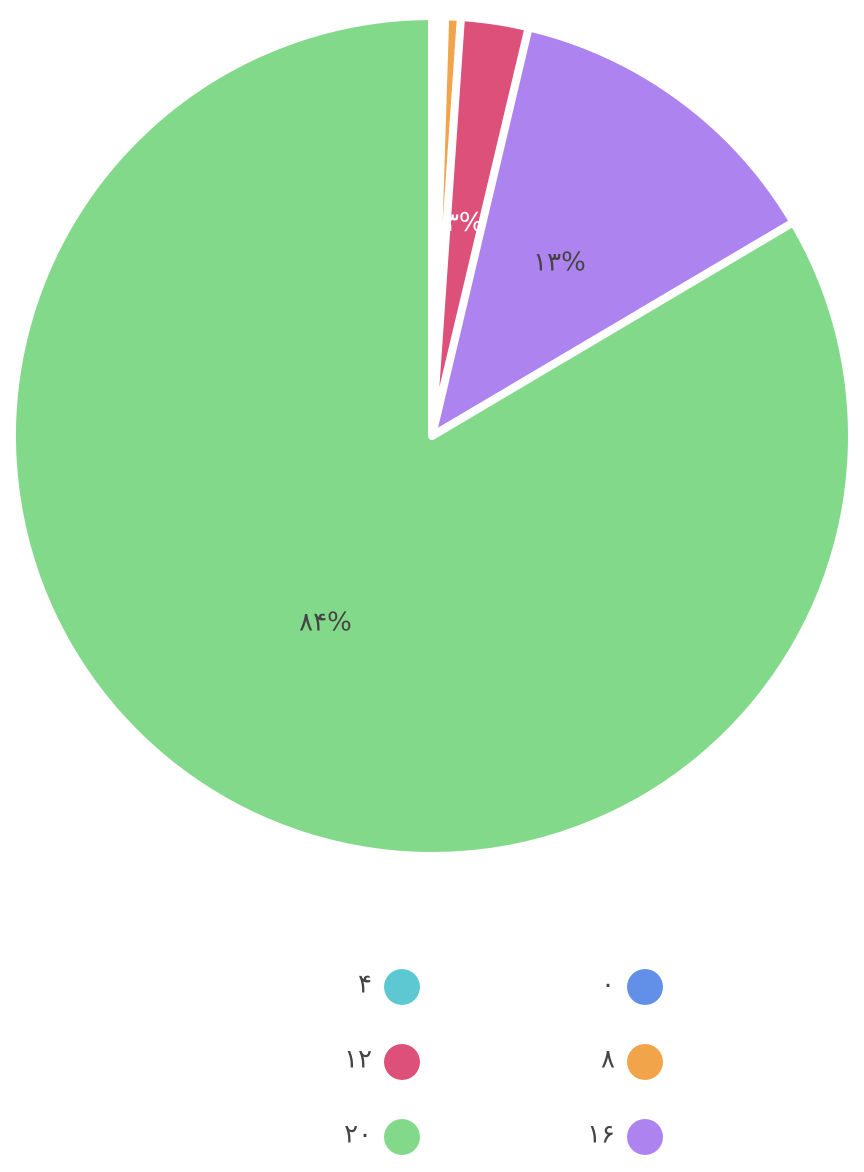 The image size is (864, 1172). I want to click on slice-label: ۸۴%, so click(325, 622).